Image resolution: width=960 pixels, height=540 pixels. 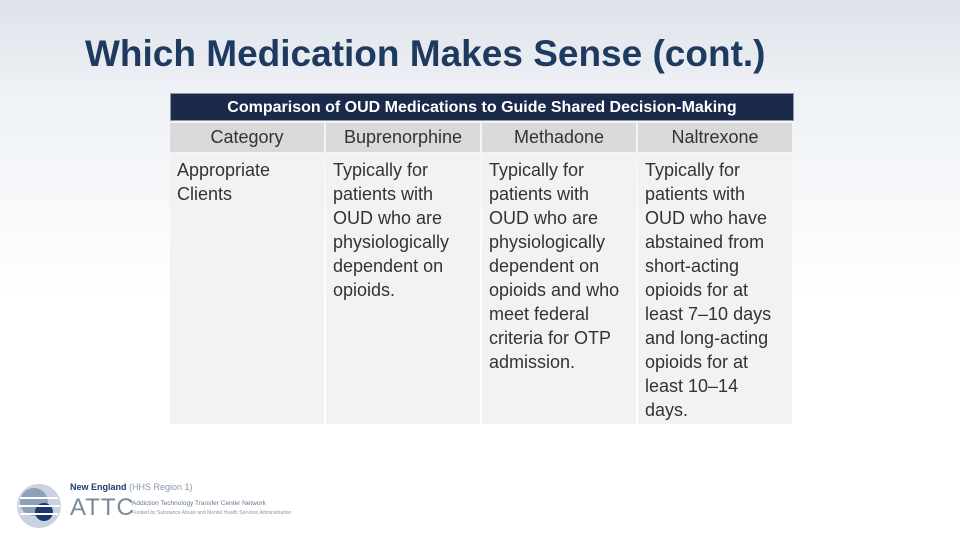 I want to click on logo-text: ATTC, so click(x=102, y=507).